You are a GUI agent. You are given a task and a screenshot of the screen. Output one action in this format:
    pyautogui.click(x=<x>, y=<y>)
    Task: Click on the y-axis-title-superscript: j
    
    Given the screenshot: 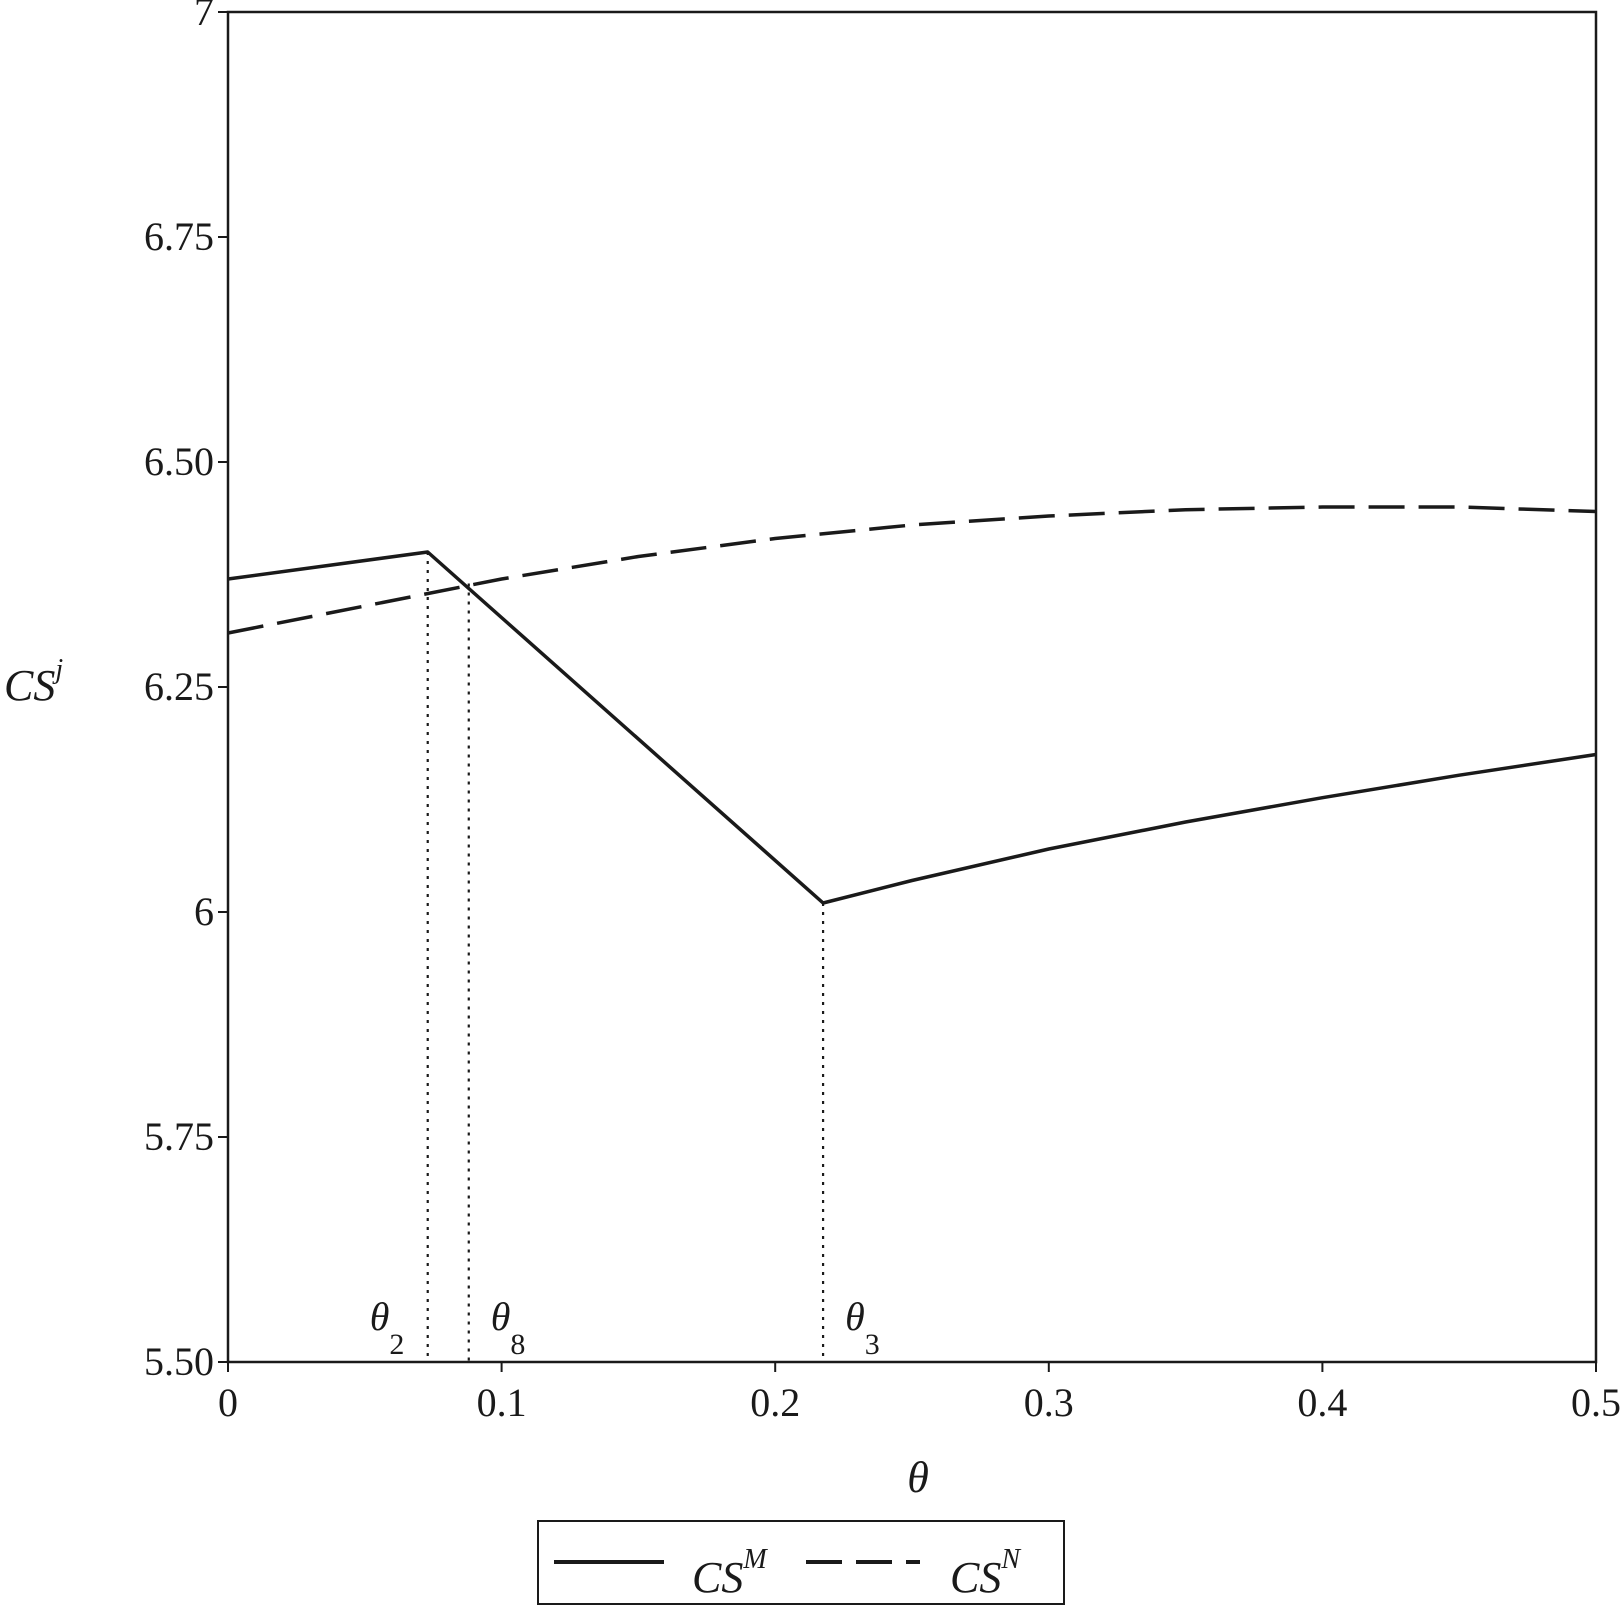 What is the action you would take?
    pyautogui.click(x=57, y=669)
    